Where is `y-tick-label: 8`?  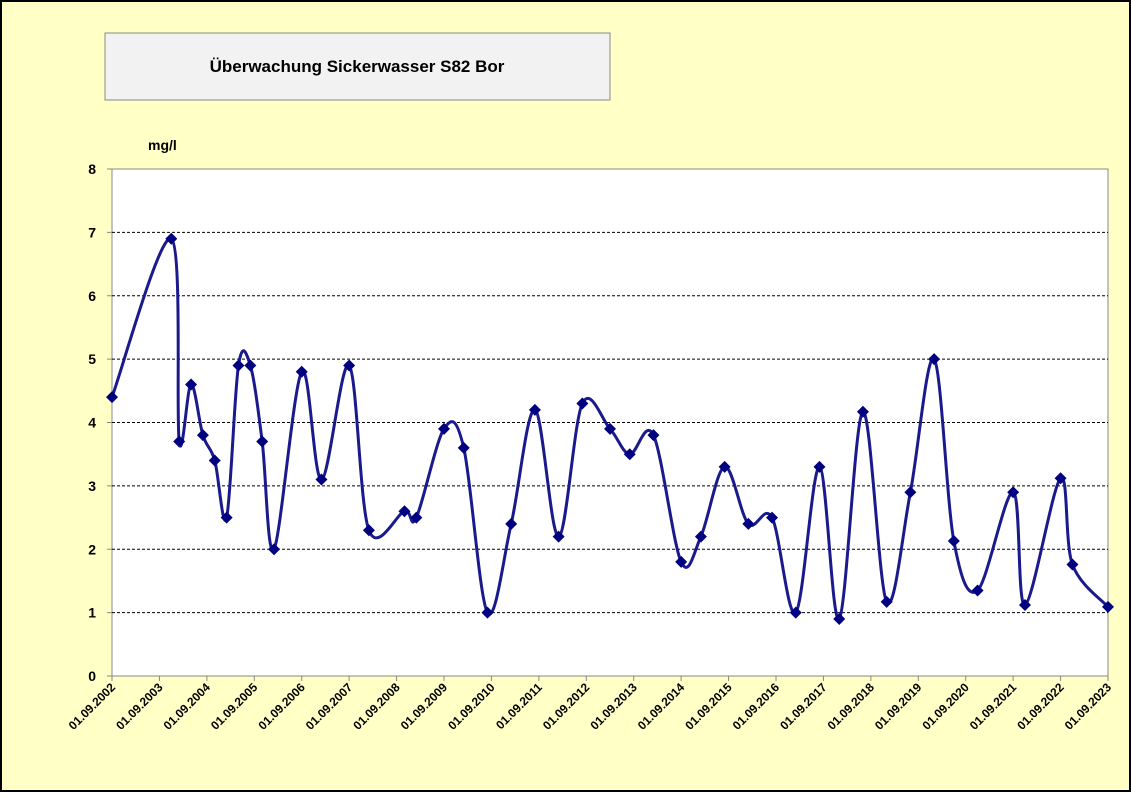 y-tick-label: 8 is located at coordinates (92, 169).